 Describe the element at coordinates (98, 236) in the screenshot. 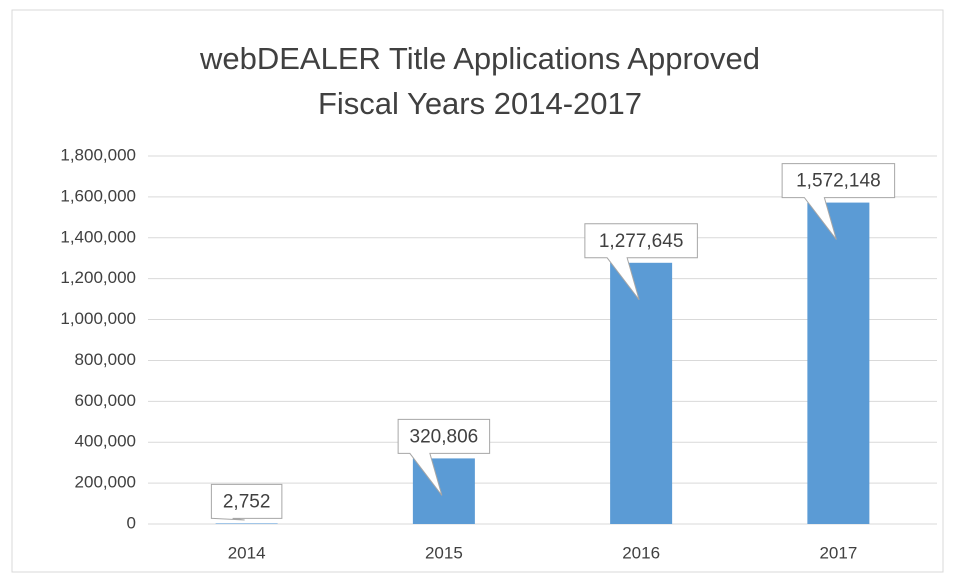

I see `y-tick-label: 1,400,000` at that location.